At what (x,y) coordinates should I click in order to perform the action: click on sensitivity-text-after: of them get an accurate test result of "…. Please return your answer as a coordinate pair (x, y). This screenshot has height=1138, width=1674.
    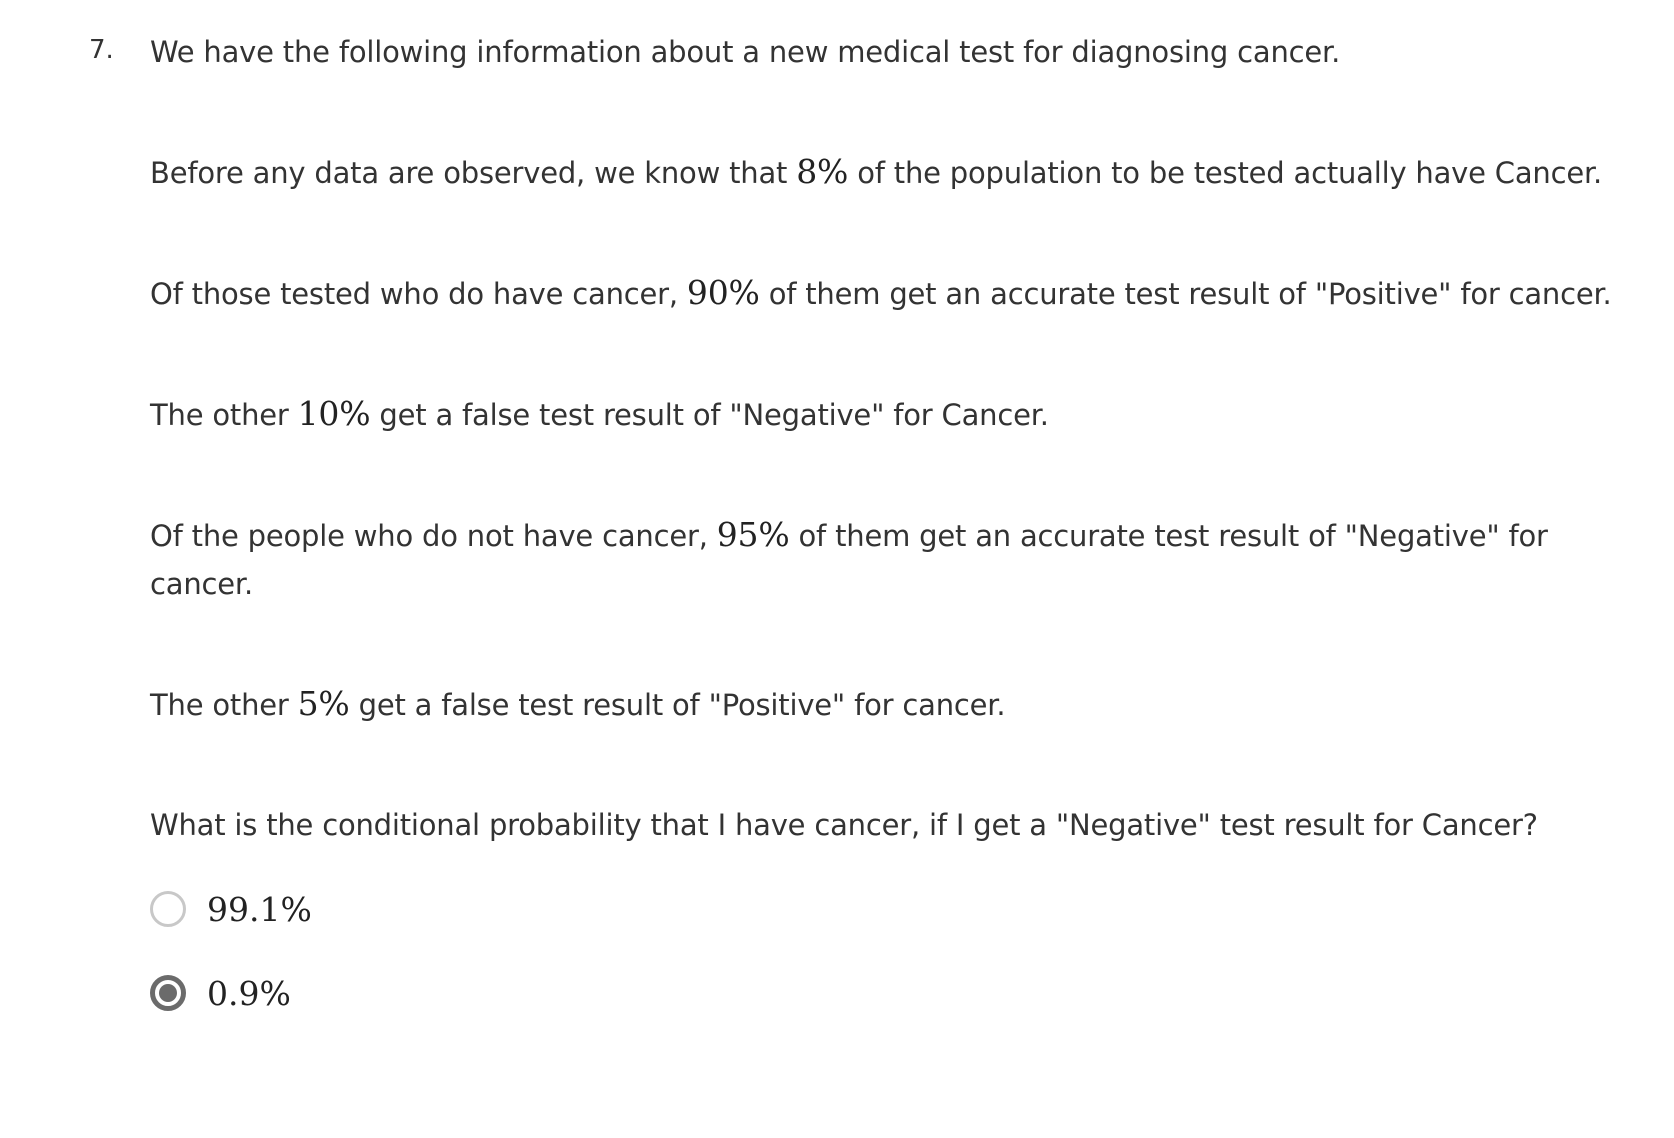
    Looking at the image, I should click on (1185, 294).